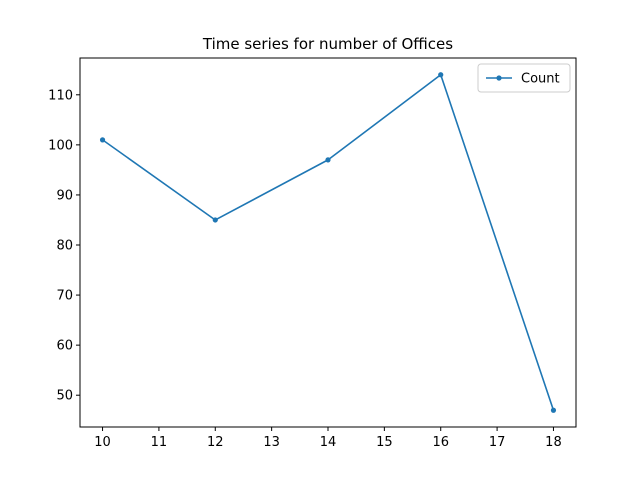  What do you see at coordinates (64, 296) in the screenshot?
I see `y-tick-label: 70` at bounding box center [64, 296].